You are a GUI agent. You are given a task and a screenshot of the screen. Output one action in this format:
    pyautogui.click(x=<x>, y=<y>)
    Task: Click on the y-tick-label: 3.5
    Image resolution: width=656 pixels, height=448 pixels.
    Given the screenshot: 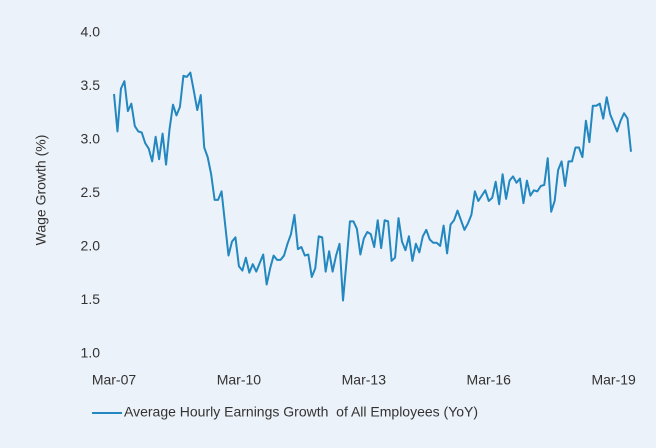 What is the action you would take?
    pyautogui.click(x=91, y=85)
    